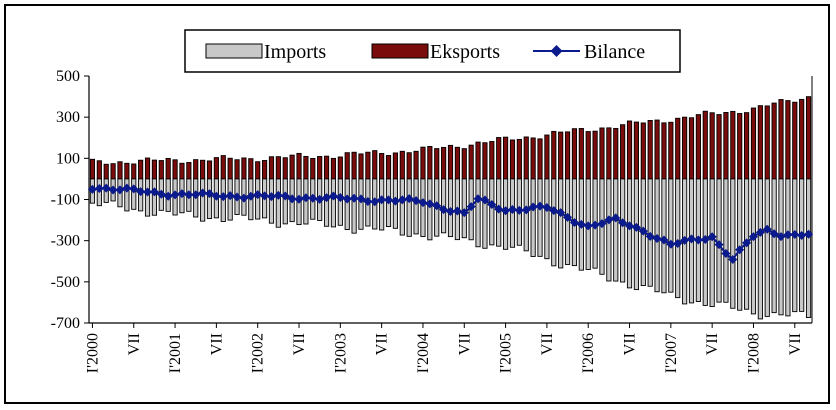  I want to click on y-tick-label: -100, so click(65, 200).